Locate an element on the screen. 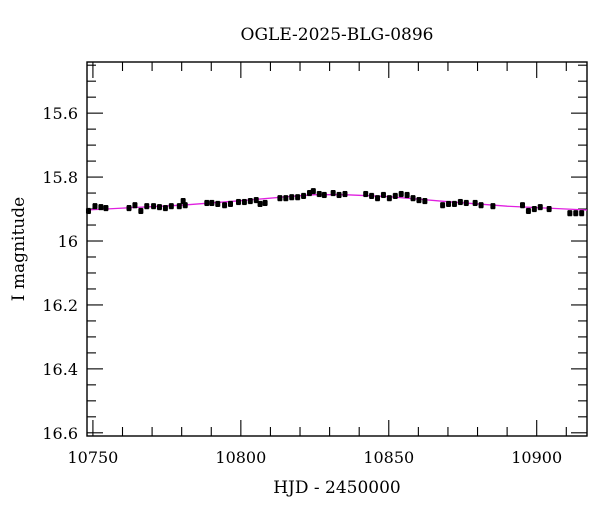  y-tick-label: 16 is located at coordinates (68, 241).